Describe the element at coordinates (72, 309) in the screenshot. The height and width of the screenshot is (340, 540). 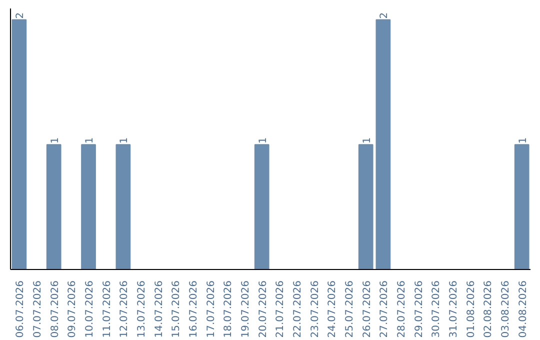
I see `x-tick-label: 09.07.2026` at that location.